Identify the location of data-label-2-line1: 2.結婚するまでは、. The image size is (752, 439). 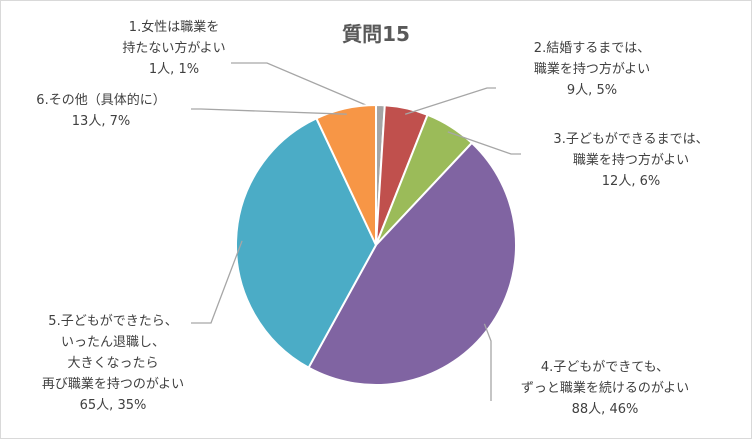
(592, 48).